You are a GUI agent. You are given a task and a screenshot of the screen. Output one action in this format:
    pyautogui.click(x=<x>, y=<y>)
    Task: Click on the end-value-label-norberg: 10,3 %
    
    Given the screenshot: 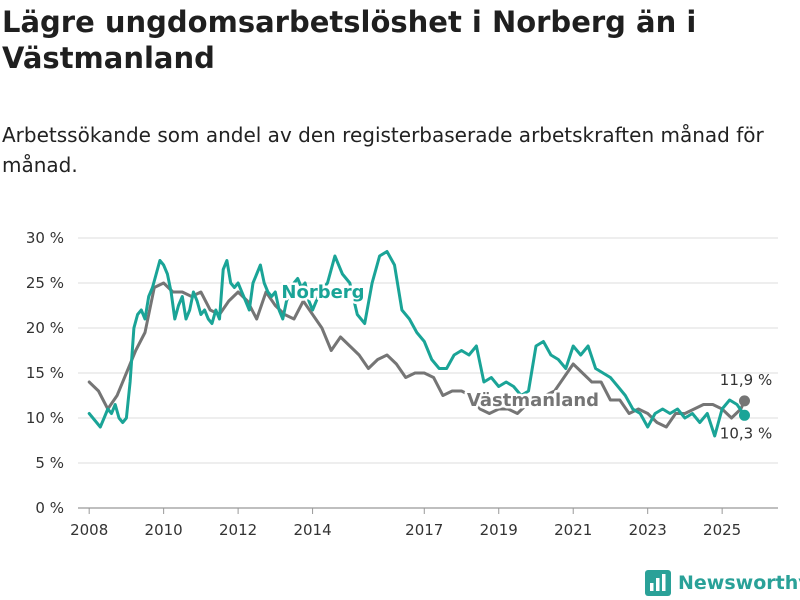 What is the action you would take?
    pyautogui.click(x=746, y=433)
    